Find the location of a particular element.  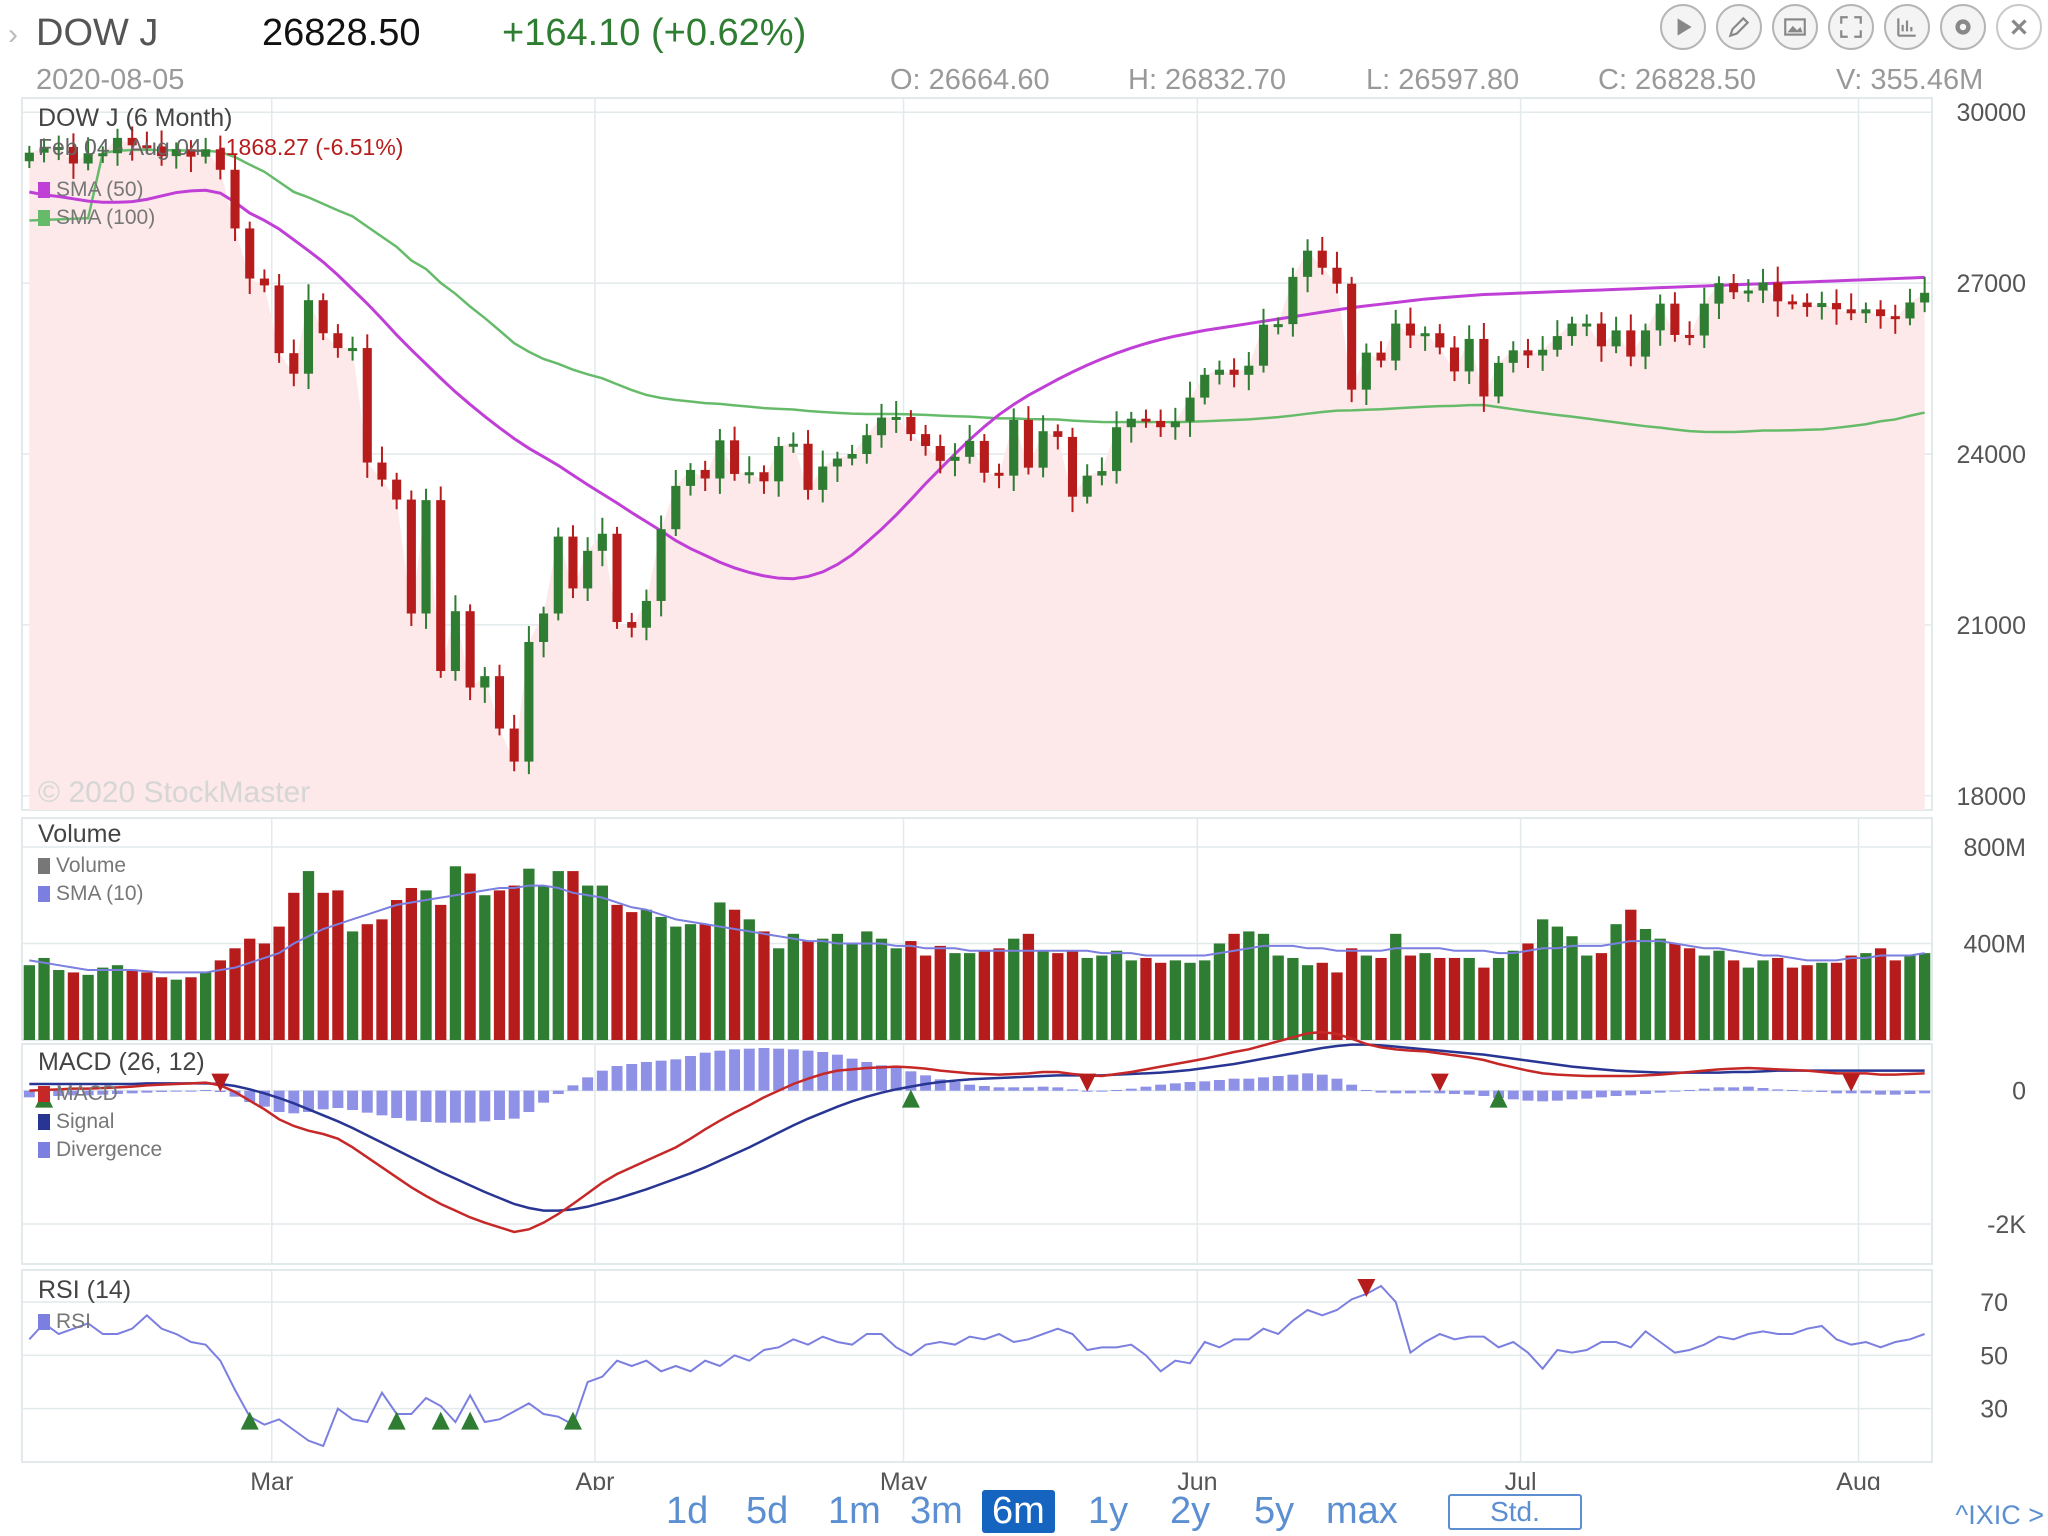

timeframe-5y: 5y is located at coordinates (1274, 1511).